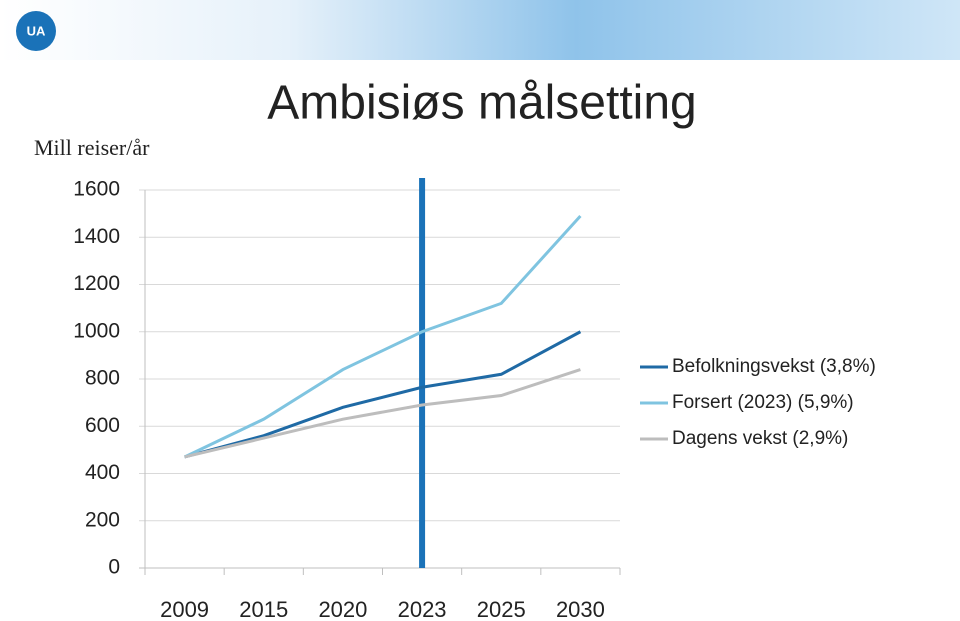 The height and width of the screenshot is (621, 960). Describe the element at coordinates (480, 30) in the screenshot. I see `header-banner` at that location.